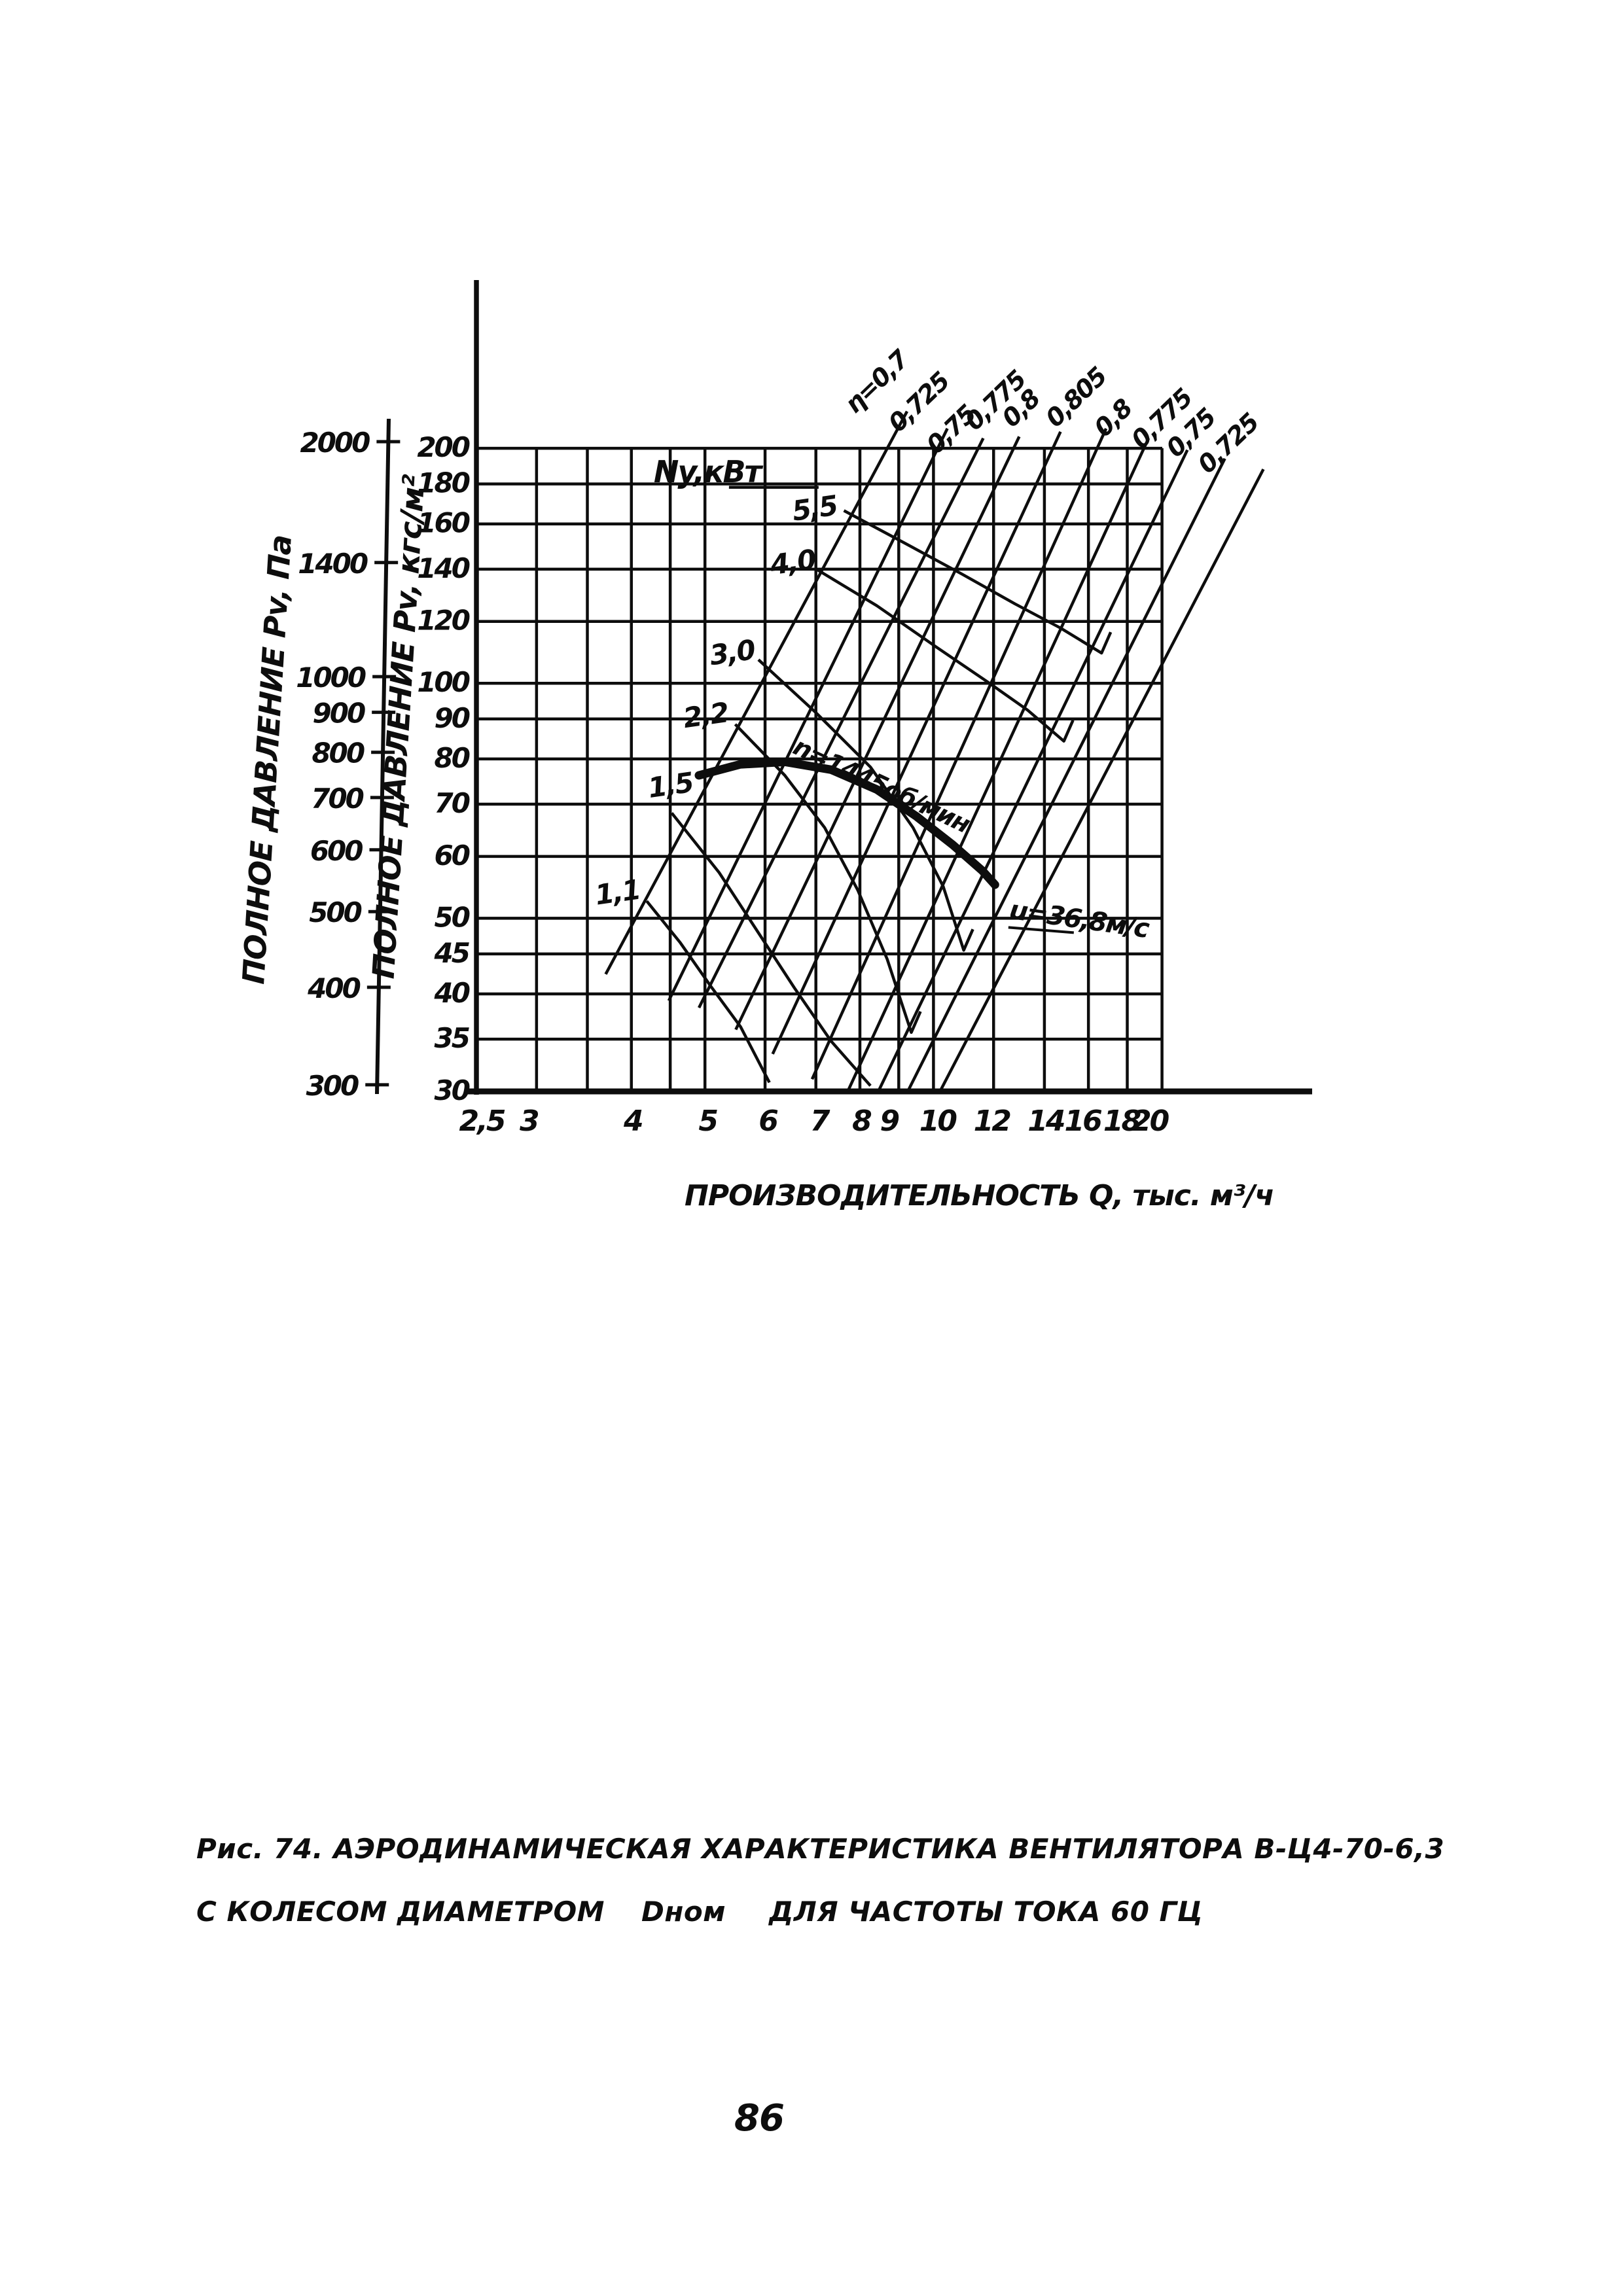 The height and width of the screenshot is (2296, 1623). I want to click on pa-tick-label: 300, so click(333, 1086).